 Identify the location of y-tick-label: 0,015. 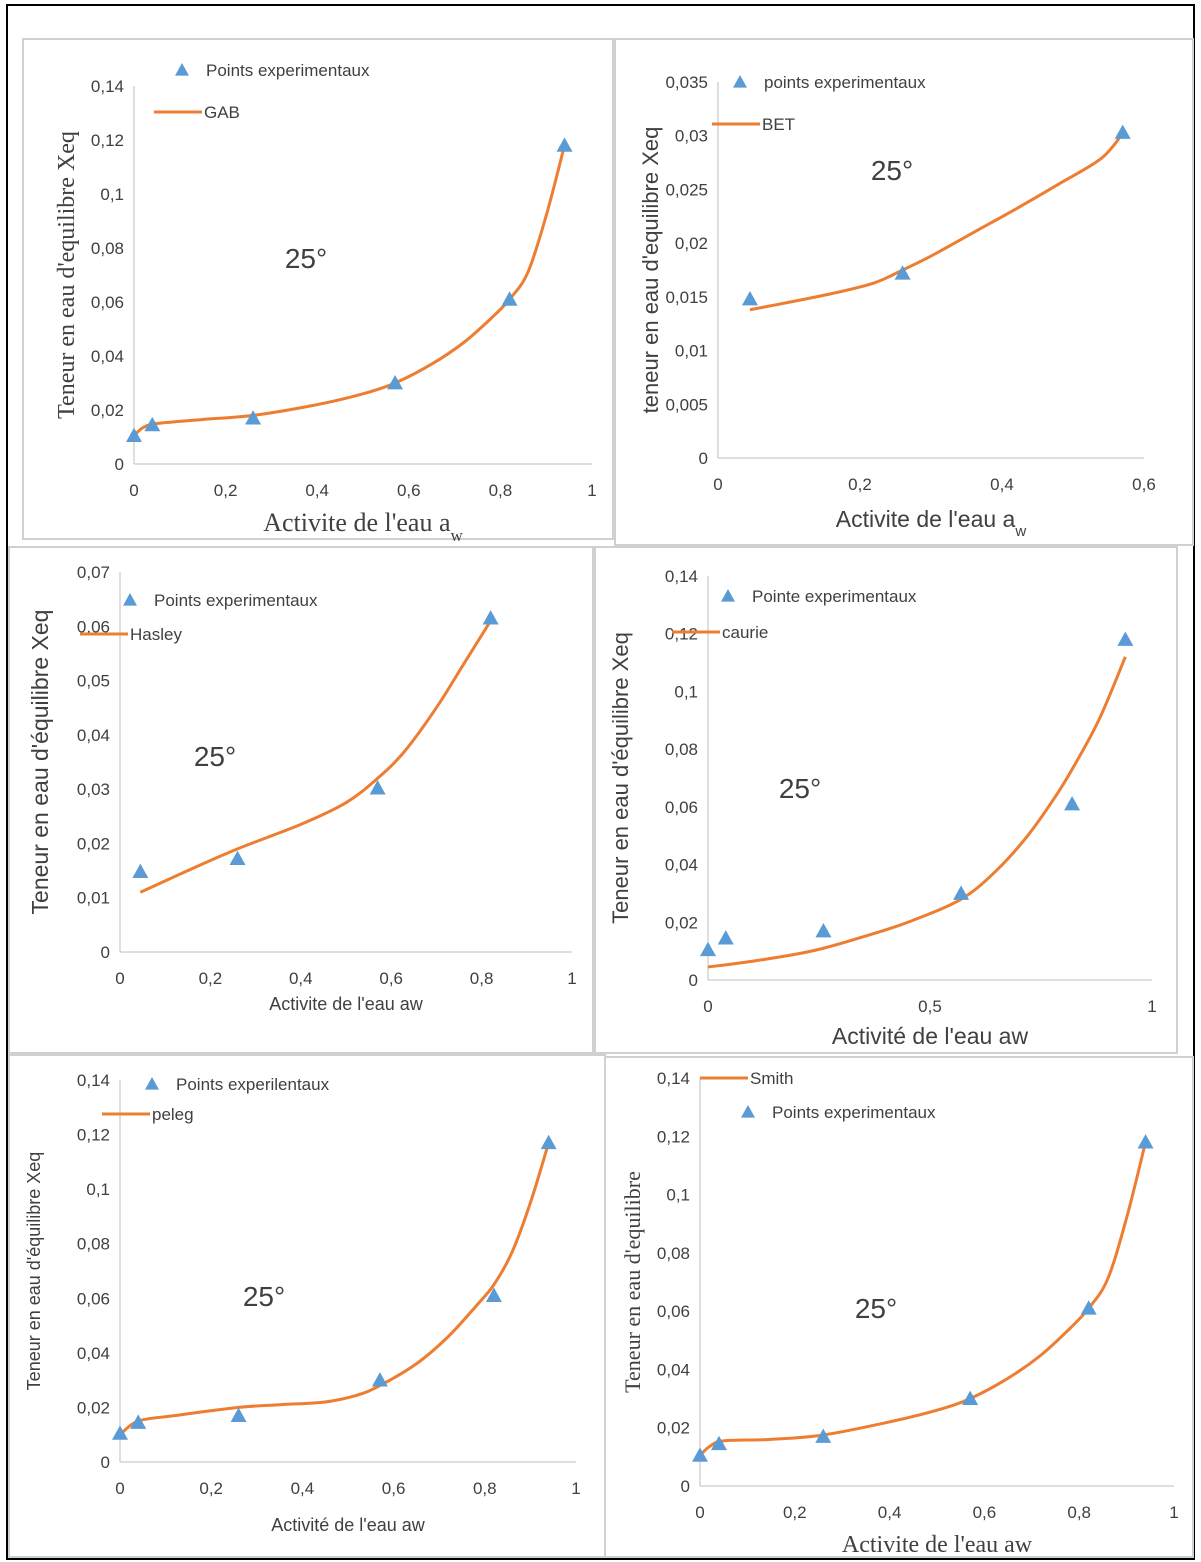
(686, 297).